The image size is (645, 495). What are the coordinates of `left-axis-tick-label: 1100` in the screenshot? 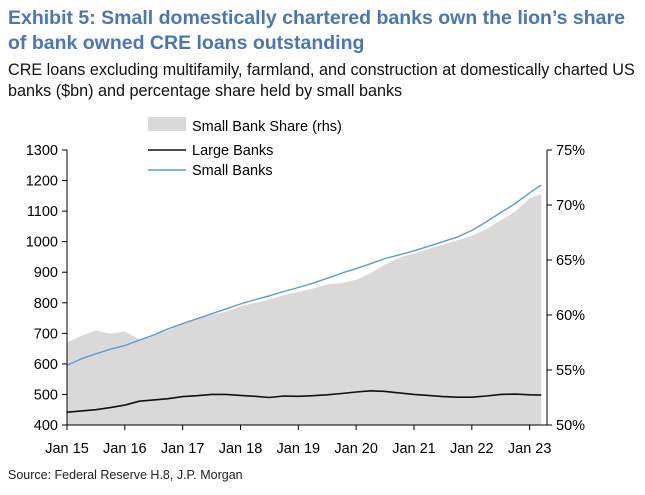 It's located at (42, 212).